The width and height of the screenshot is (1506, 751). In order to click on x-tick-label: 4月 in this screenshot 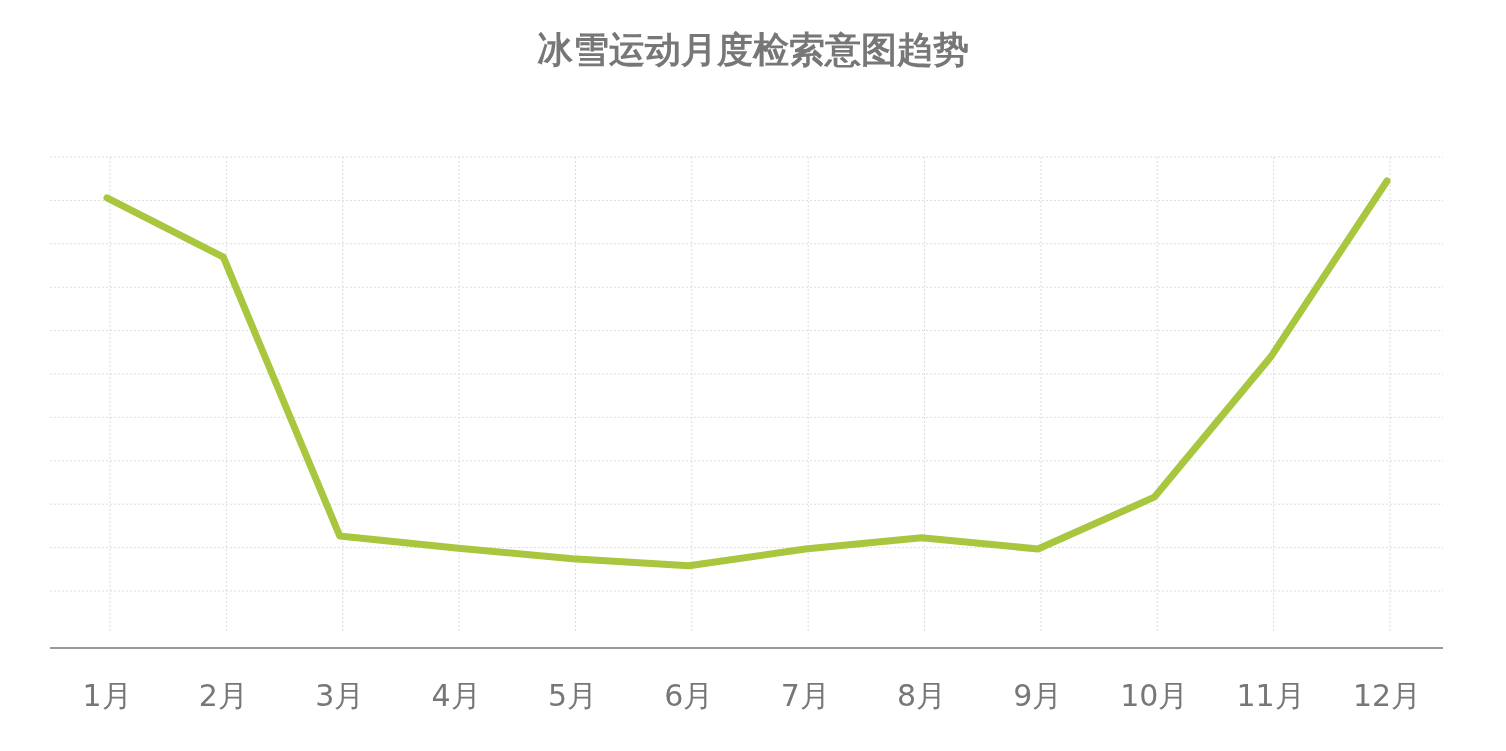, I will do `click(456, 695)`.